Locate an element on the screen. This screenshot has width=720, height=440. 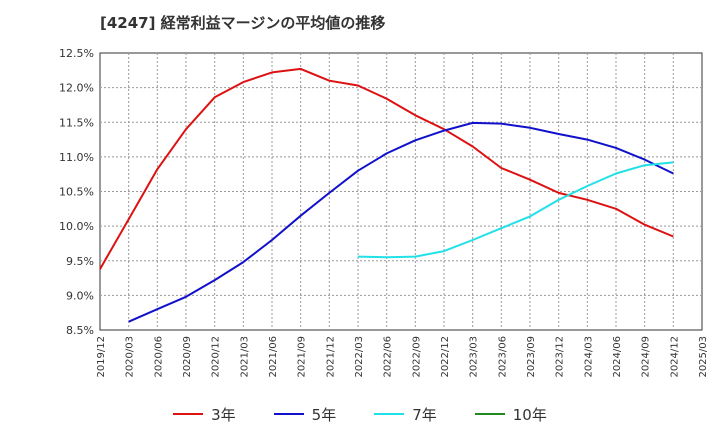
x-tick-label: 2021/06 is located at coordinates (273, 357).